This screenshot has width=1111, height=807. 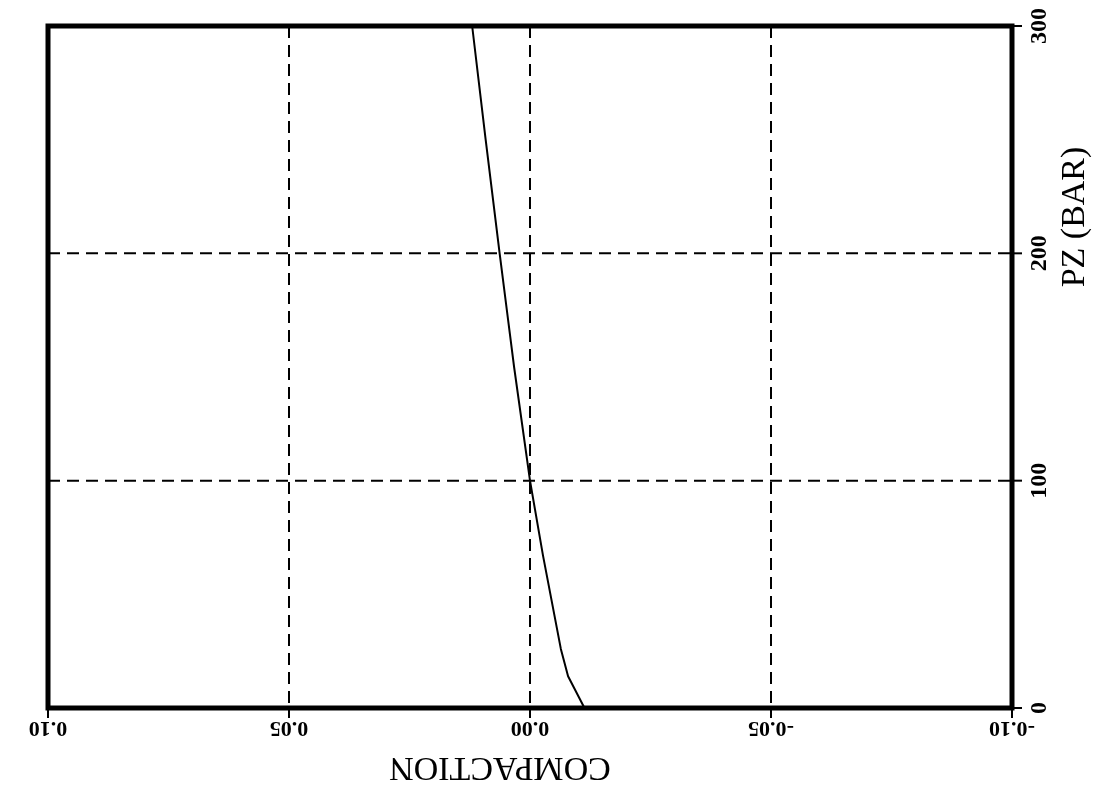 What do you see at coordinates (1038, 480) in the screenshot?
I see `y-tick-label: 100` at bounding box center [1038, 480].